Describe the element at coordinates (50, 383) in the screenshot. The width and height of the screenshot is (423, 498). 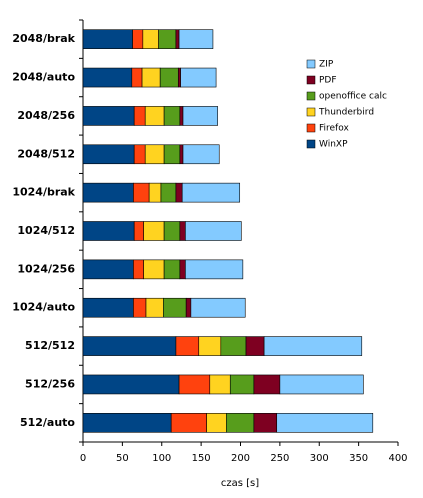
I see `y-tick-label: 512/256` at that location.